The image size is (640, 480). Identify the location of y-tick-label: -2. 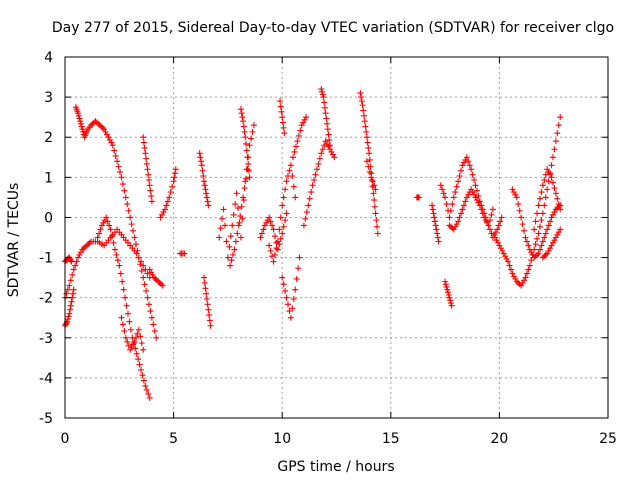
(46, 299).